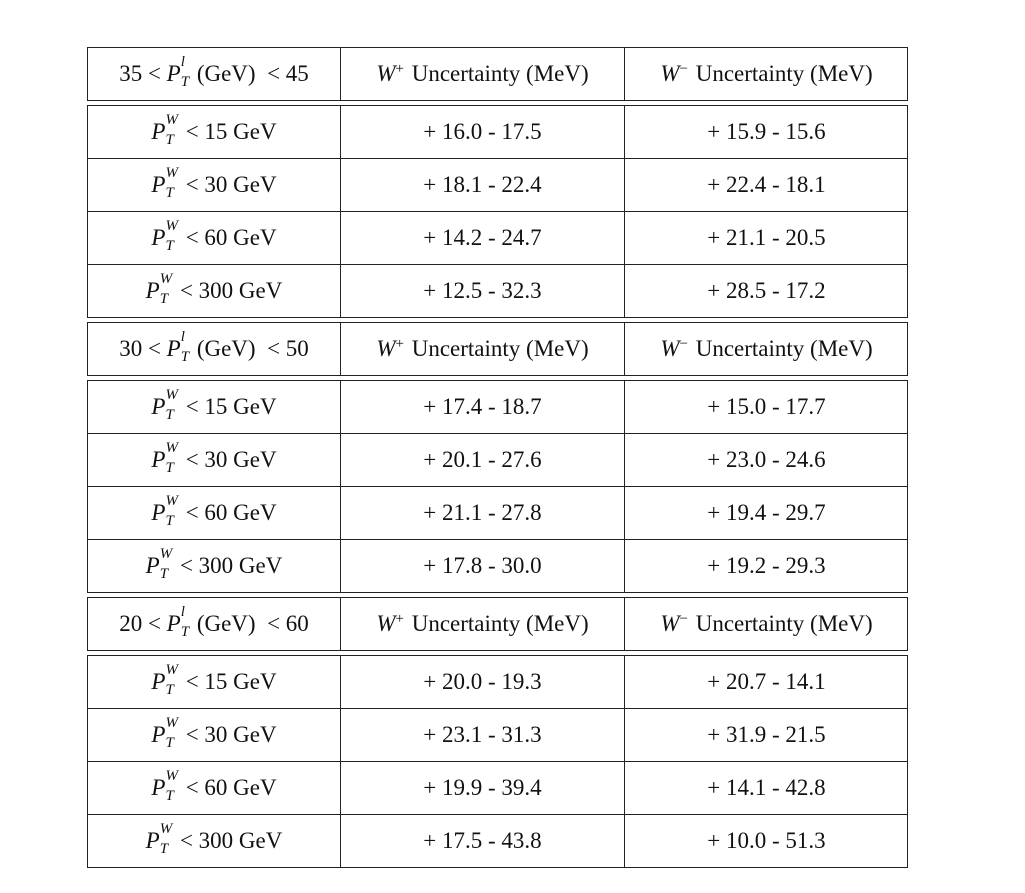 This screenshot has width=1025, height=893. Describe the element at coordinates (766, 185) in the screenshot. I see `table-cell: + 22.4 - 18.1` at that location.